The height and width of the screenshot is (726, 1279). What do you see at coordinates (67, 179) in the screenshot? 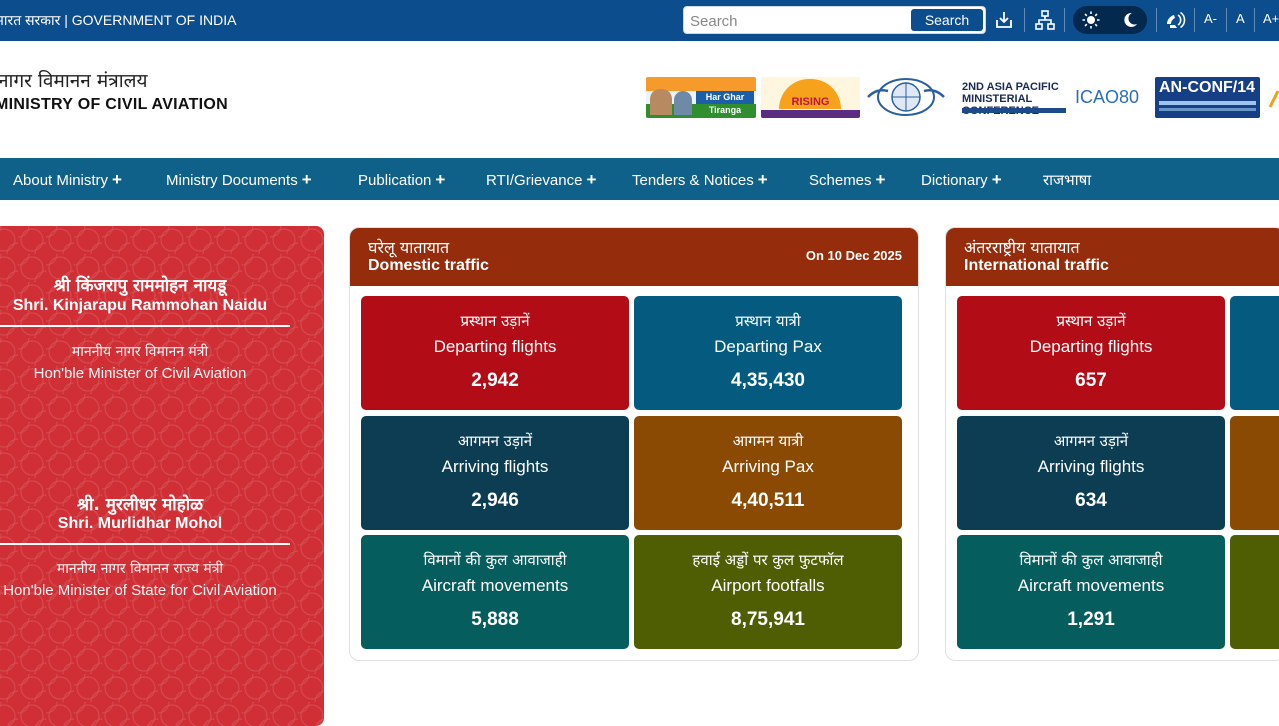
I see `nav-item-about-ministry: About Ministry +` at bounding box center [67, 179].